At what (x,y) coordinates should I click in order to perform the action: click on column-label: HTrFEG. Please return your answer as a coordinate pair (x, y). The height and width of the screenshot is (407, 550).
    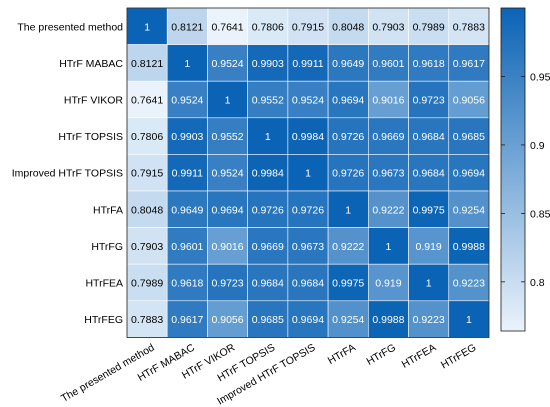
    Looking at the image, I should click on (459, 357).